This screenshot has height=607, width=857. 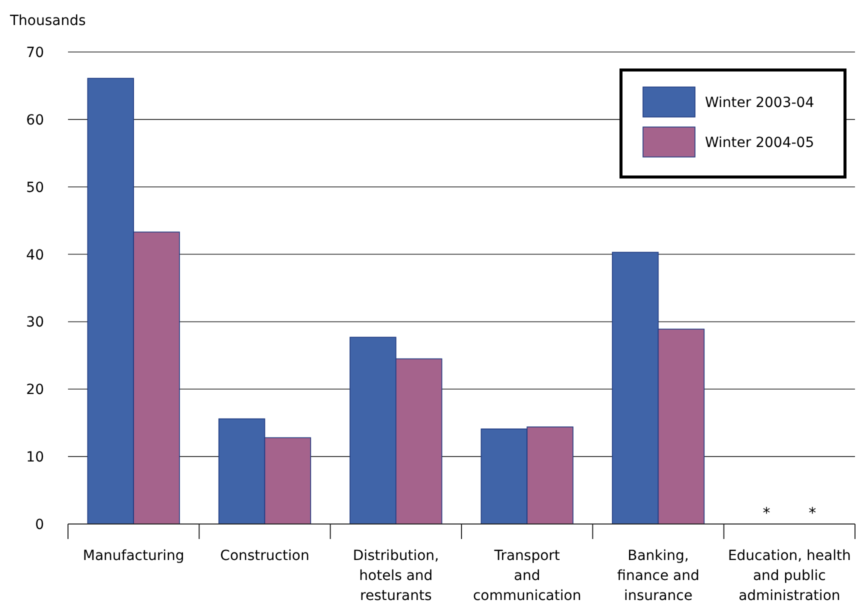 What do you see at coordinates (527, 576) in the screenshot?
I see `x-tick-label: Transport and communication` at bounding box center [527, 576].